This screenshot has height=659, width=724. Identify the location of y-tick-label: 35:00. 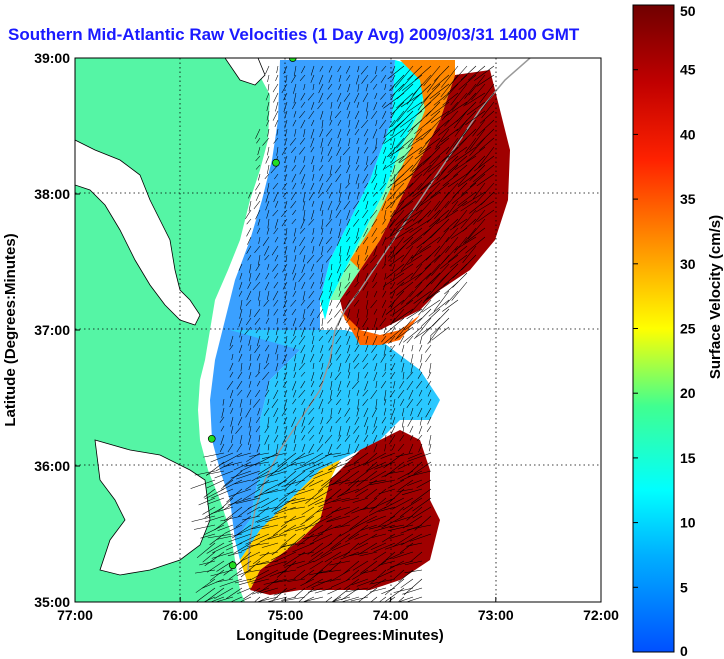
(52, 602).